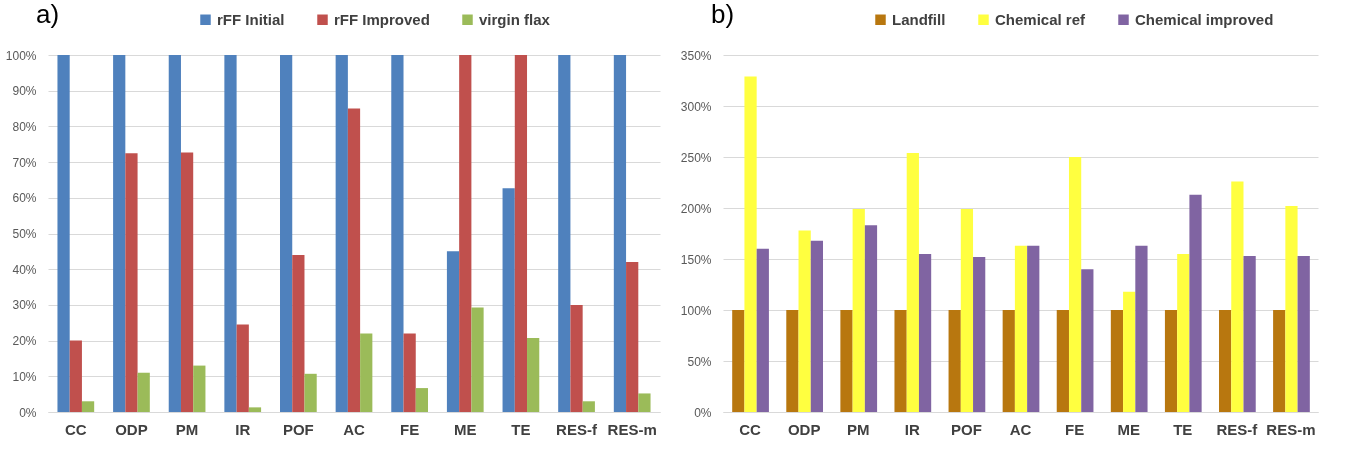  I want to click on y-tick-label: 0%, so click(28, 412).